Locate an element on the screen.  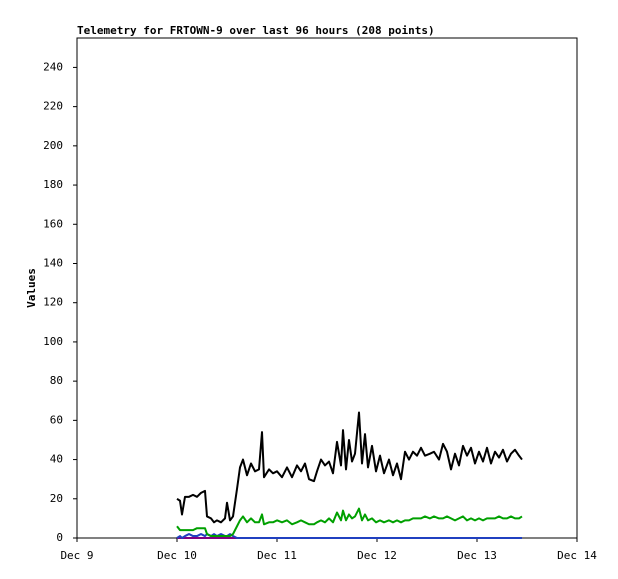
y-tick-label: 180 is located at coordinates (53, 184).